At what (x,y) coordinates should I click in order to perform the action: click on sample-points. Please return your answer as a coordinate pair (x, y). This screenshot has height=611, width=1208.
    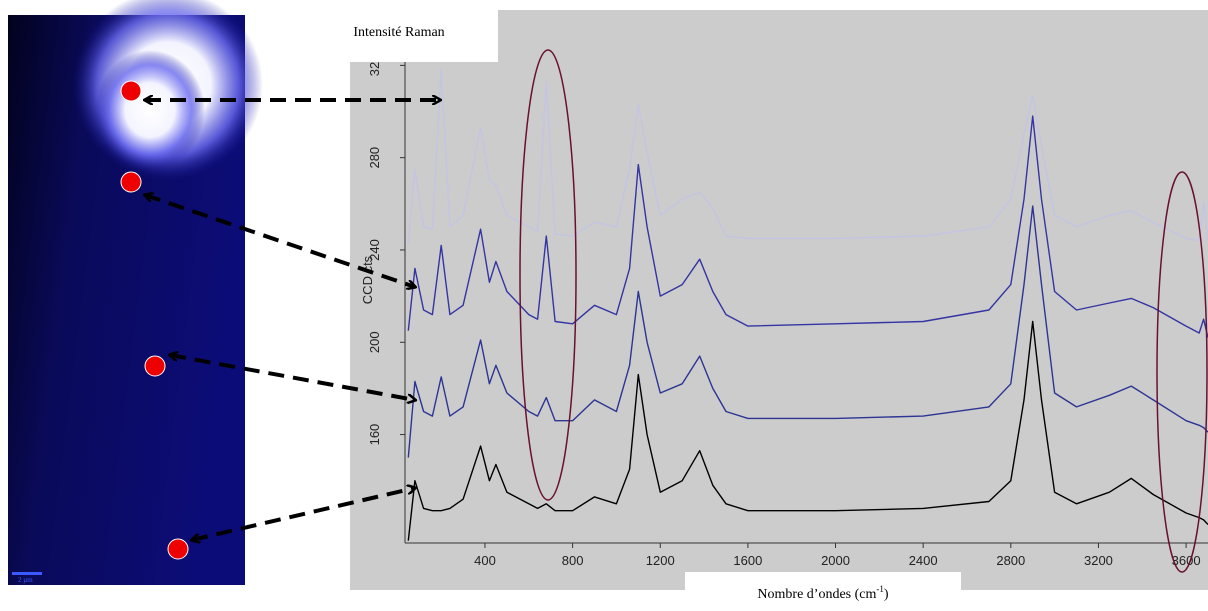
    Looking at the image, I should click on (154, 320).